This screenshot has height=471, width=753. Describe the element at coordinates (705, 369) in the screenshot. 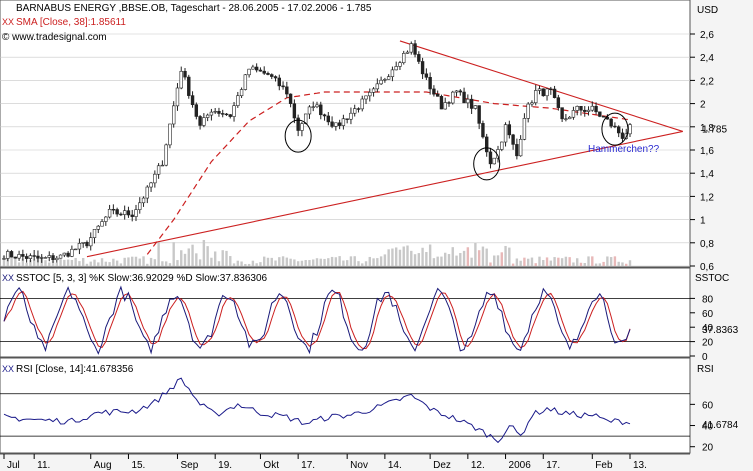

I see `rsi-axis-label: RSI` at that location.